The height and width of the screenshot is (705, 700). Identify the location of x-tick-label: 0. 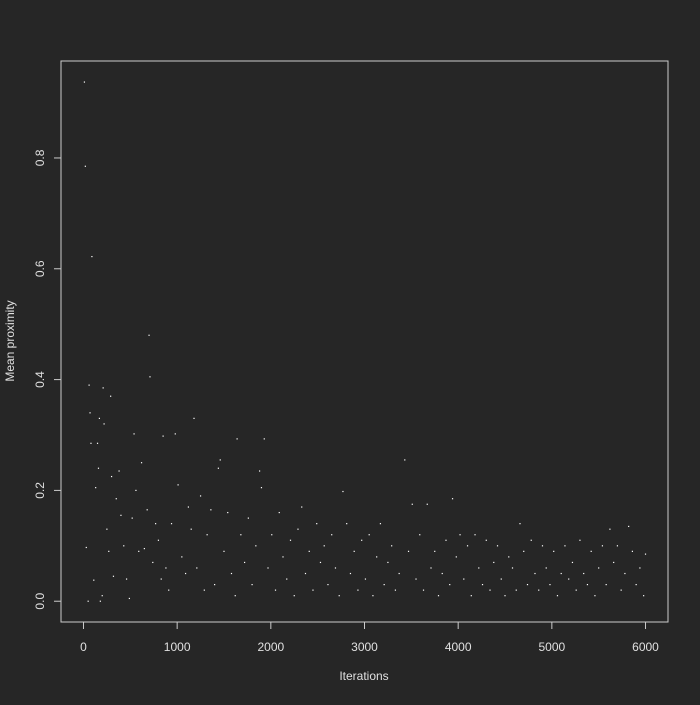
(83, 647).